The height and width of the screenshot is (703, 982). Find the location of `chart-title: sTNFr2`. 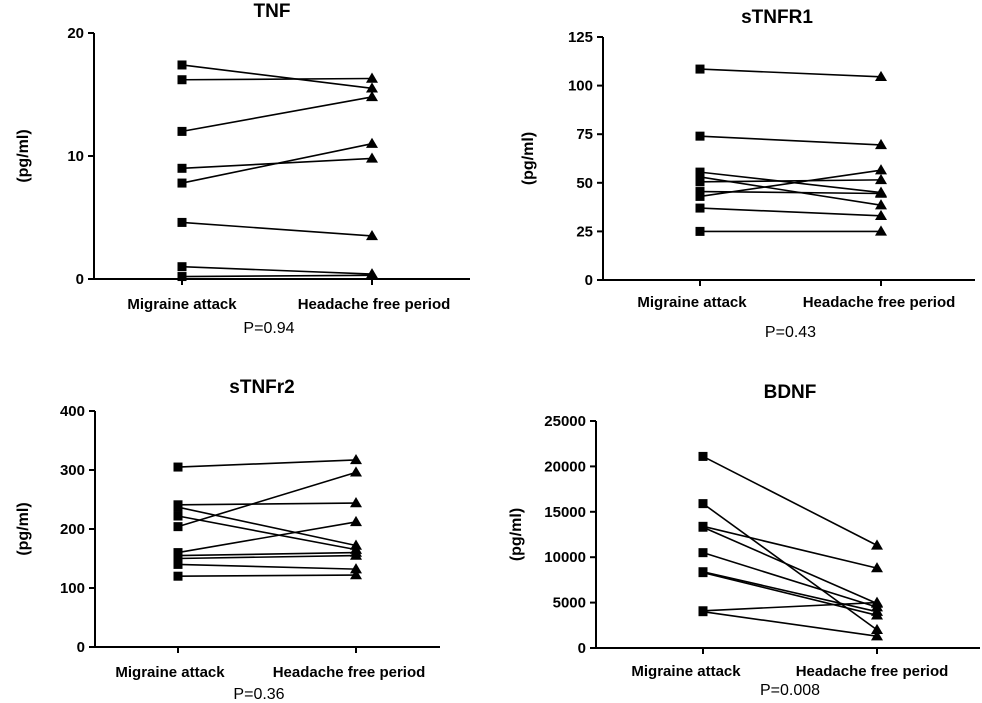

chart-title: sTNFr2 is located at coordinates (261, 387).